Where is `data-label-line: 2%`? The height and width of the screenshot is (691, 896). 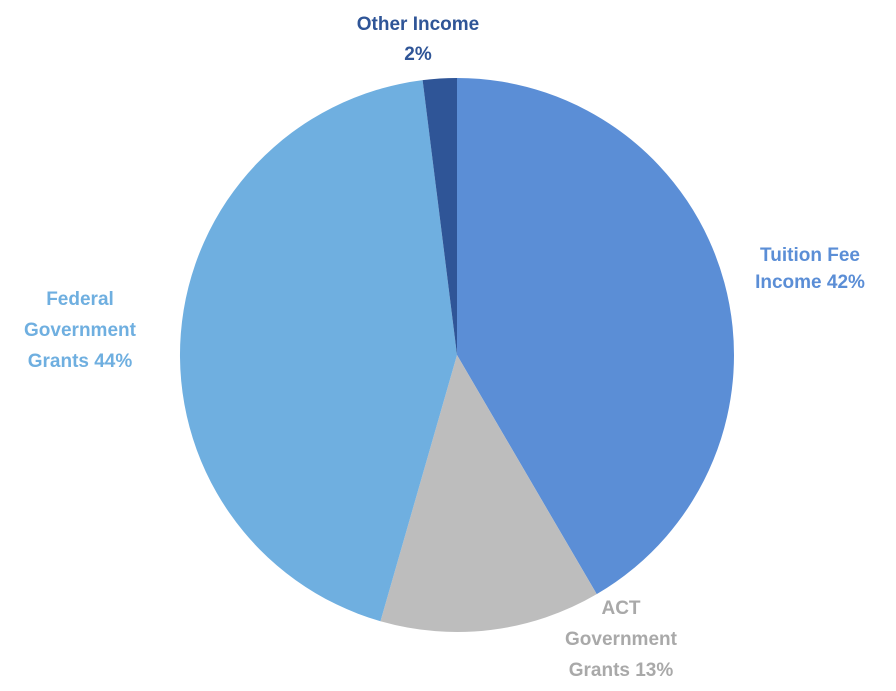
data-label-line: 2% is located at coordinates (418, 54).